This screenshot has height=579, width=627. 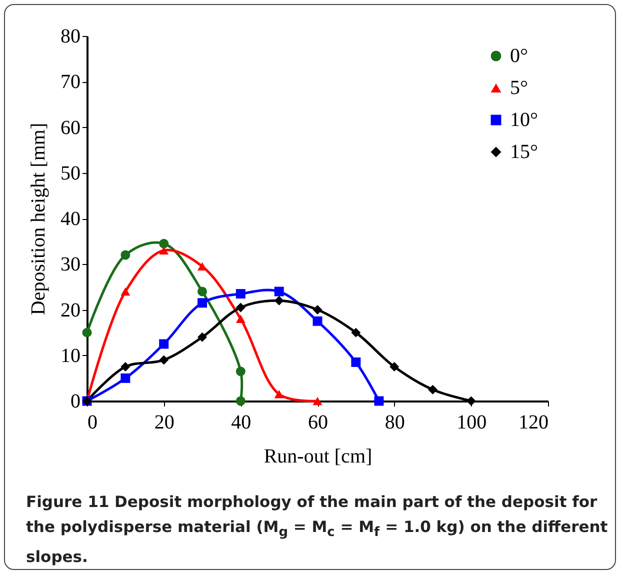 I want to click on legend-label: 0°, so click(x=519, y=56).